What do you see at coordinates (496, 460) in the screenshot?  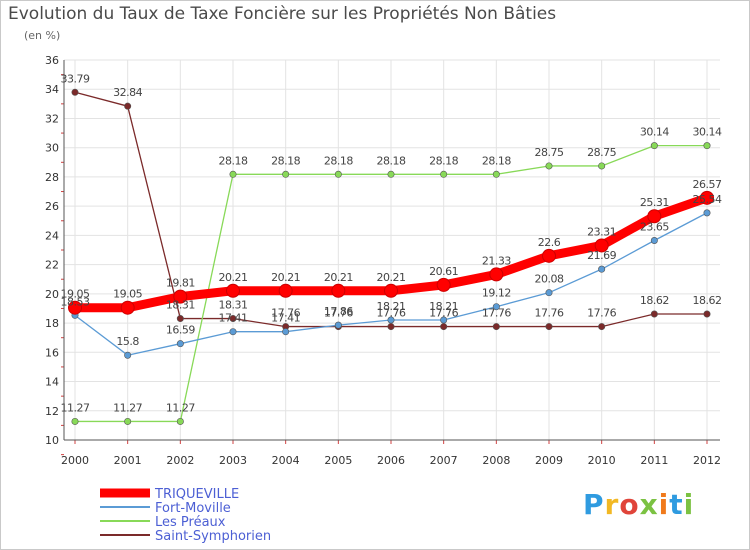 I see `x-tick-label: 2008` at bounding box center [496, 460].